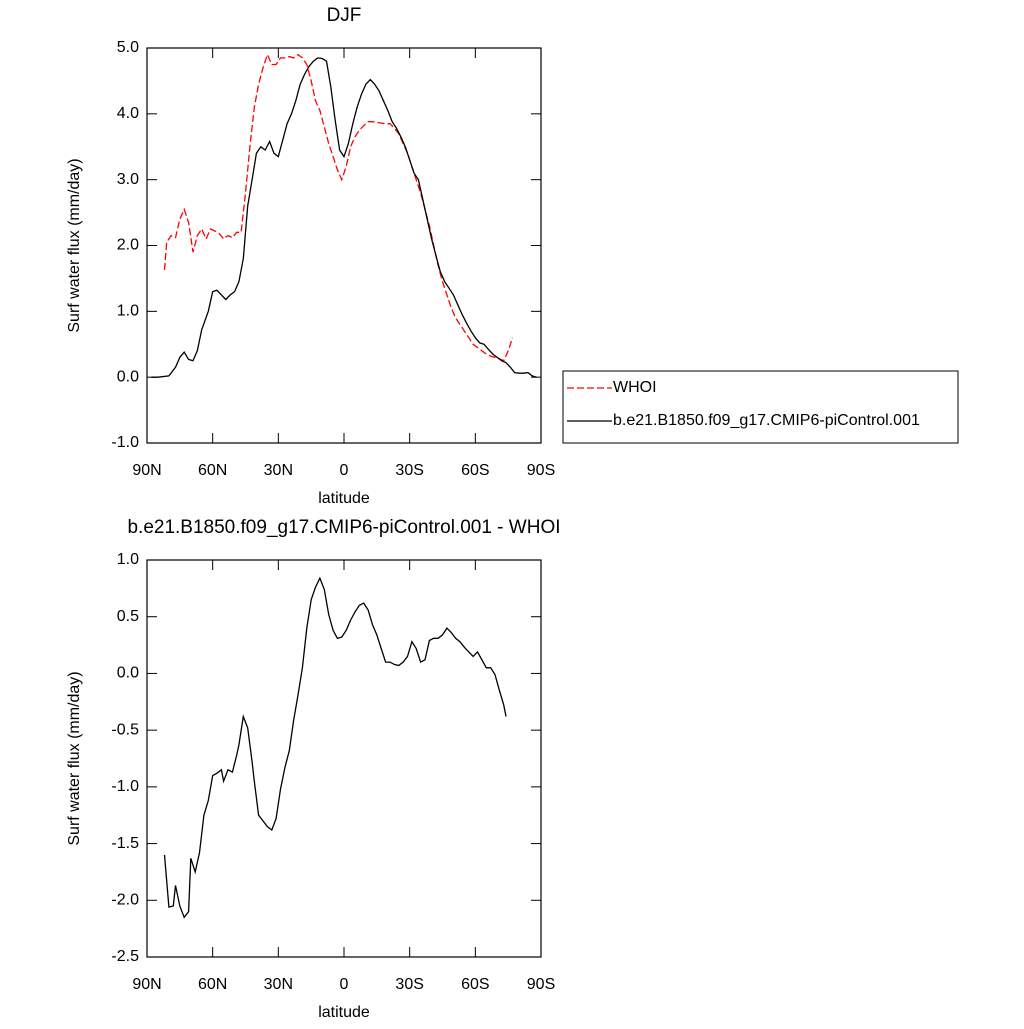  Describe the element at coordinates (125, 843) in the screenshot. I see `y-tick-label: -1.5` at that location.